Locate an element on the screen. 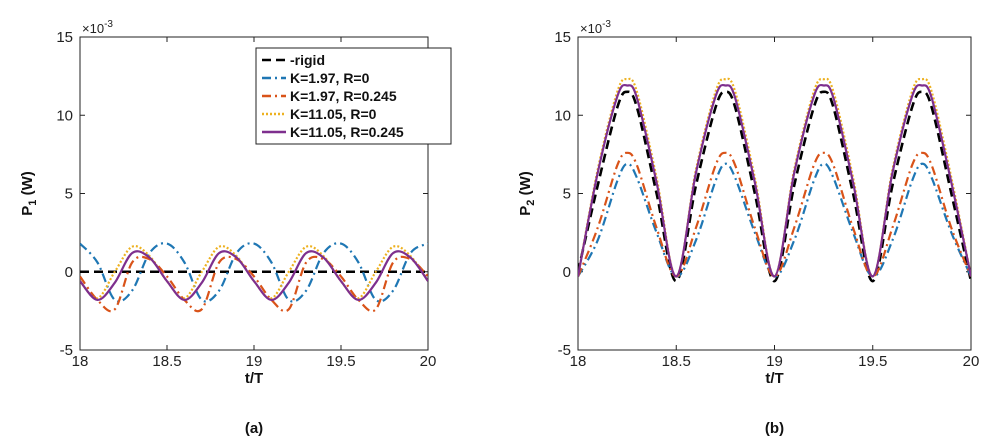 The height and width of the screenshot is (448, 985). y-axis-label: P2 (W) is located at coordinates (527, 193).